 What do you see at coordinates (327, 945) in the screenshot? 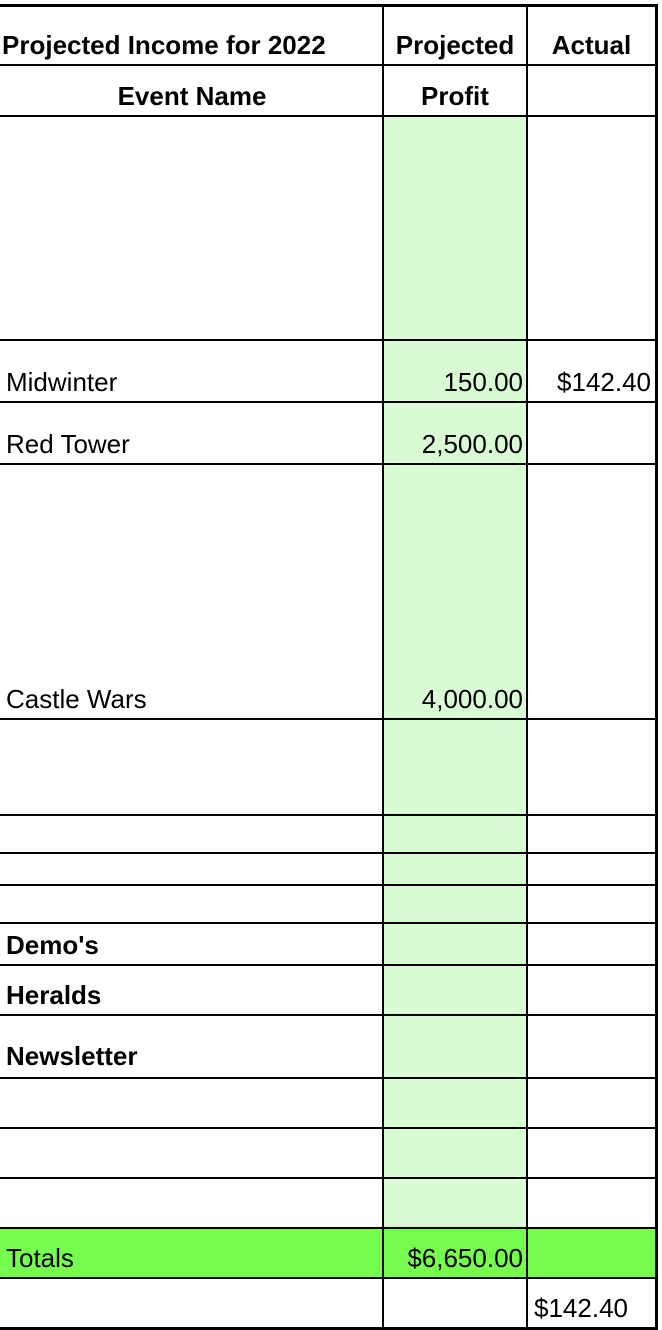
I see `table-row: Demo's` at bounding box center [327, 945].